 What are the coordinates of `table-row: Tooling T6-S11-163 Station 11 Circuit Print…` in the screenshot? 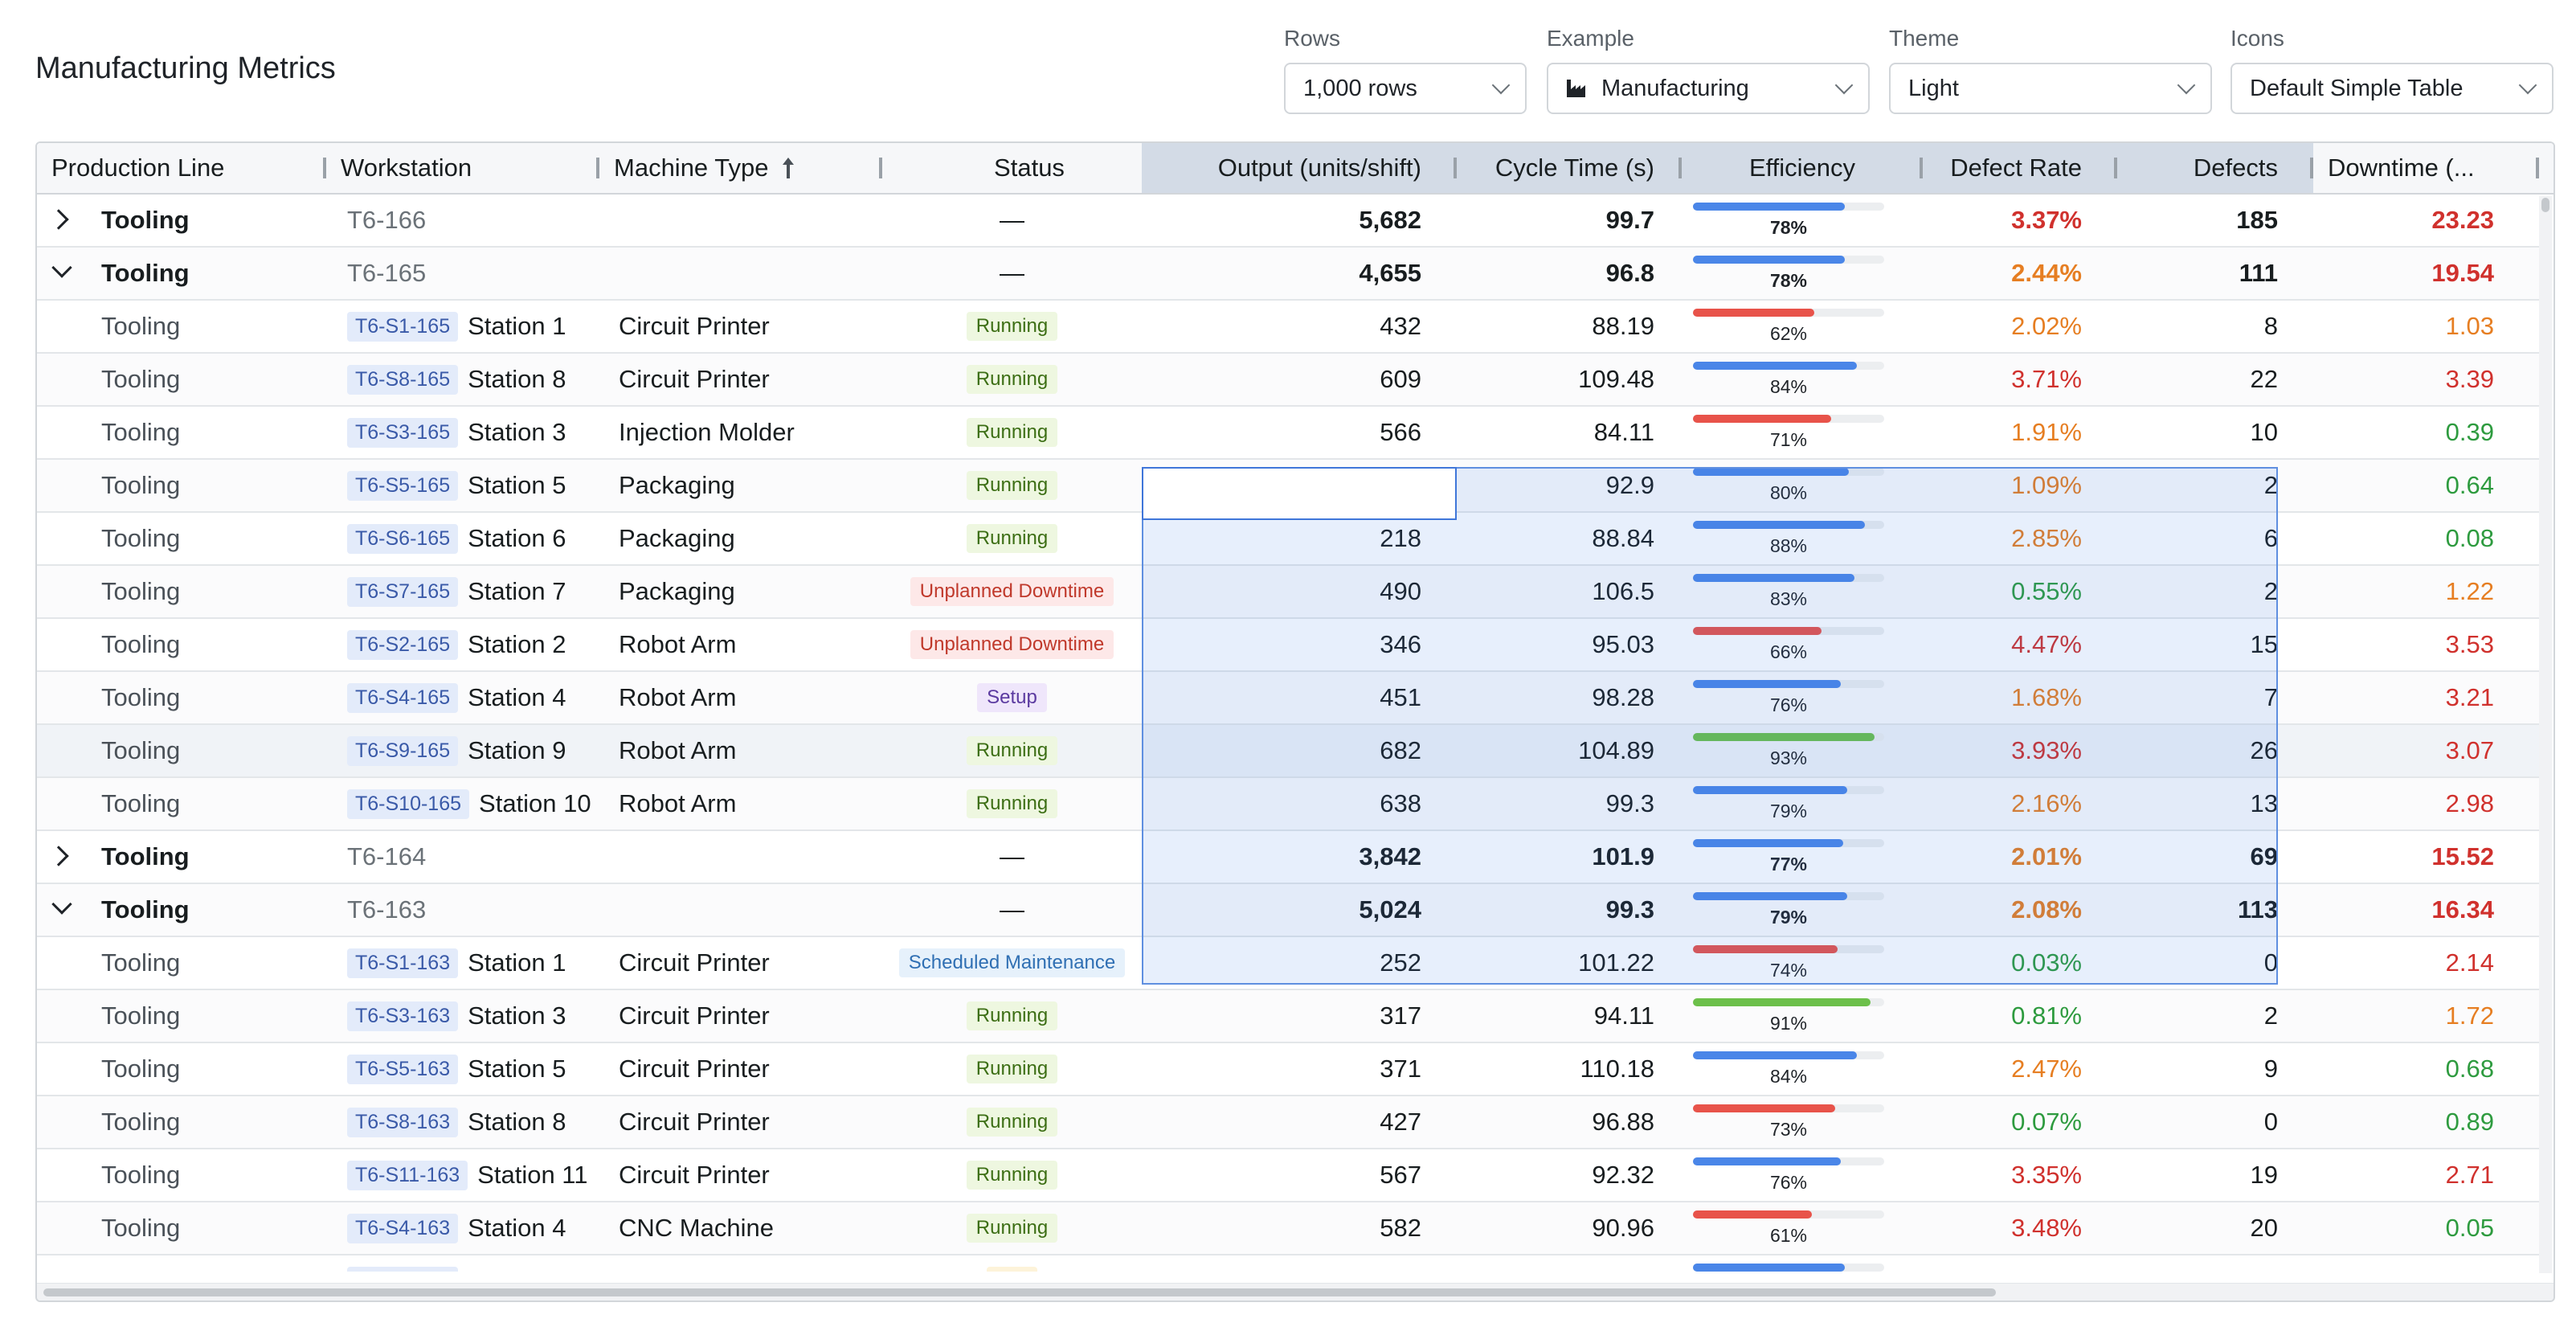 It's located at (1288, 1176).